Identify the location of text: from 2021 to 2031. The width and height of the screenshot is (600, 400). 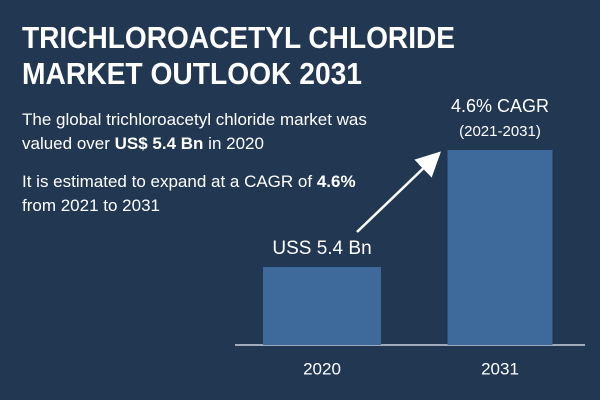
(91, 205).